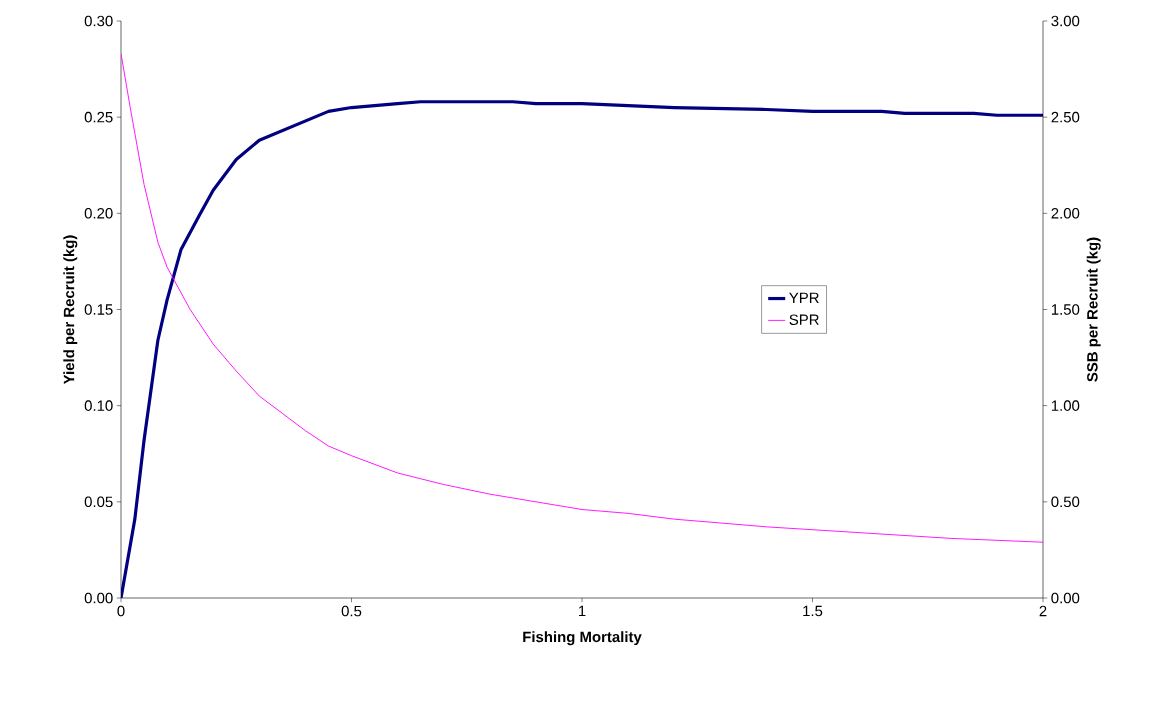 Image resolution: width=1162 pixels, height=702 pixels. What do you see at coordinates (1065, 21) in the screenshot?
I see `y2-tick-label: 3.00` at bounding box center [1065, 21].